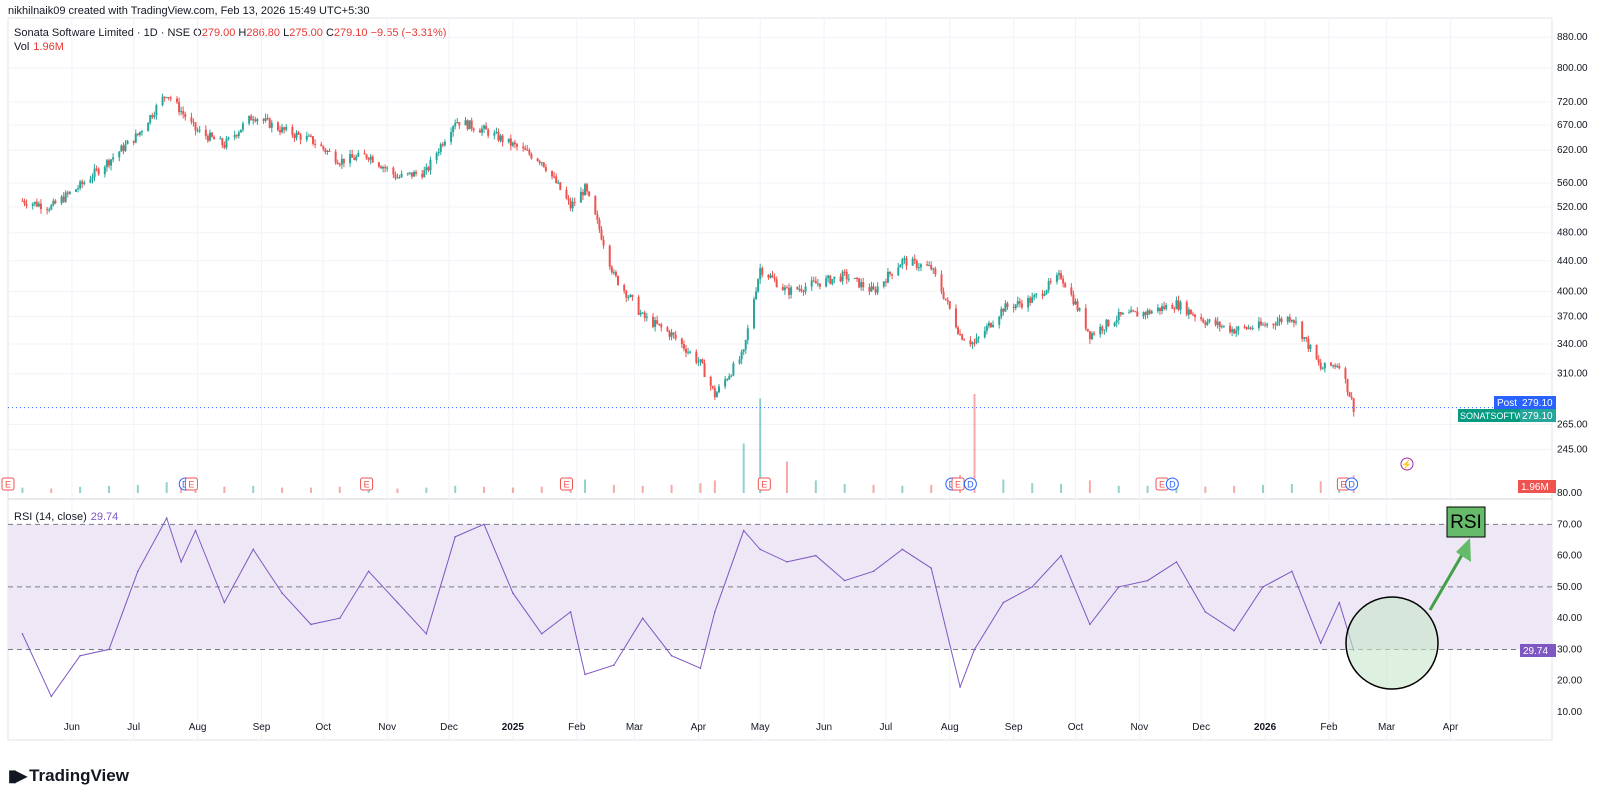 This screenshot has height=799, width=1600. What do you see at coordinates (950, 727) in the screenshot?
I see `time-tick-label: Aug` at bounding box center [950, 727].